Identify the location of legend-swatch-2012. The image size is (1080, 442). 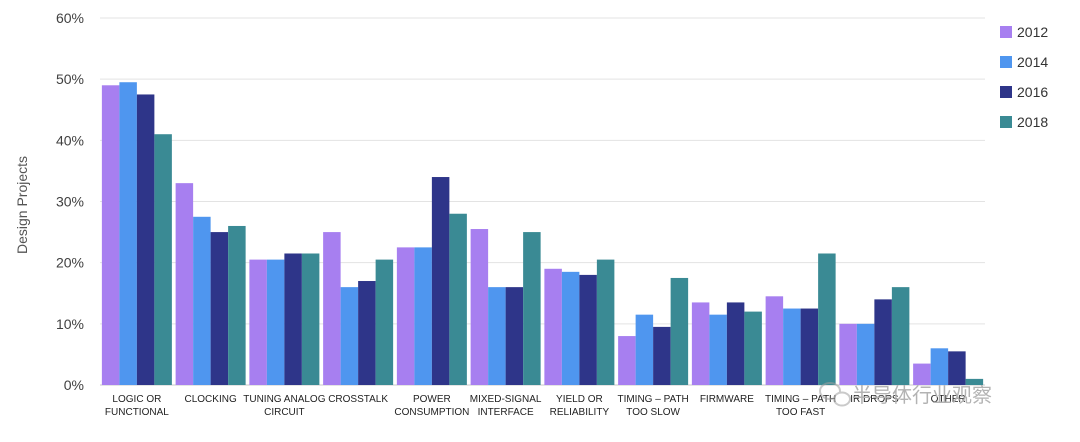
(1006, 32).